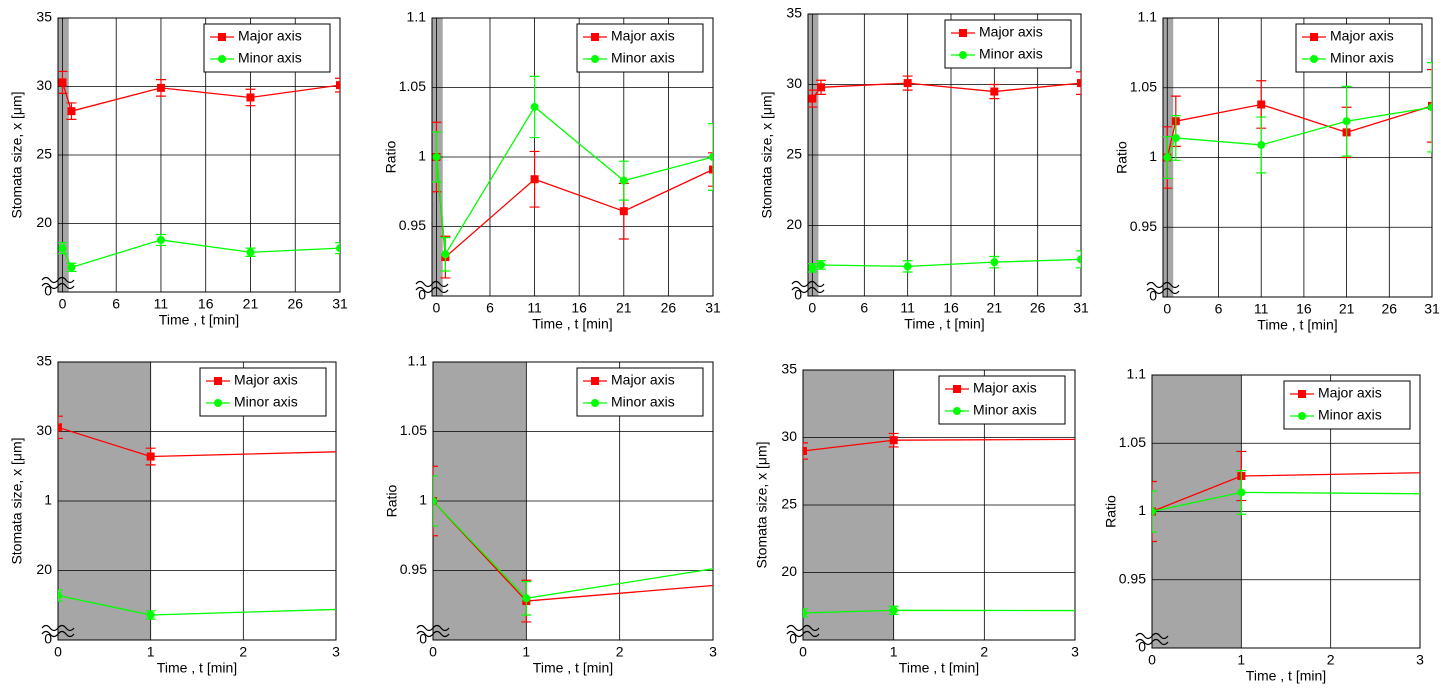 The image size is (1445, 692). I want to click on x-axis-label: Time , t [min], so click(573, 668).